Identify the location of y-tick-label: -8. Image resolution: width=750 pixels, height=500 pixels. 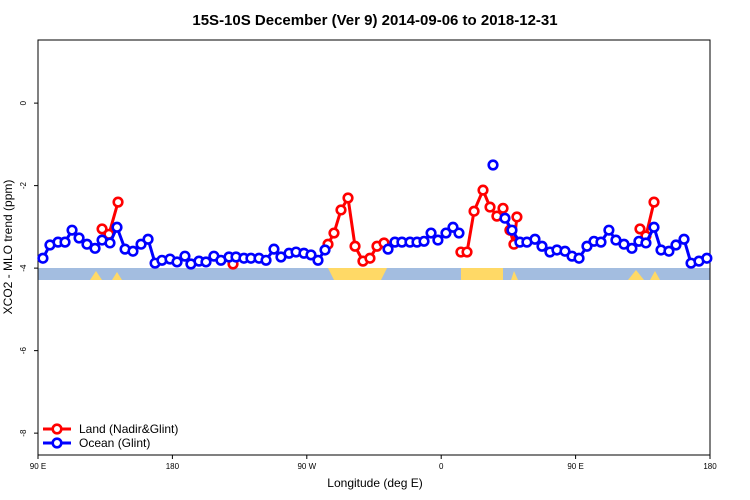
(23, 433).